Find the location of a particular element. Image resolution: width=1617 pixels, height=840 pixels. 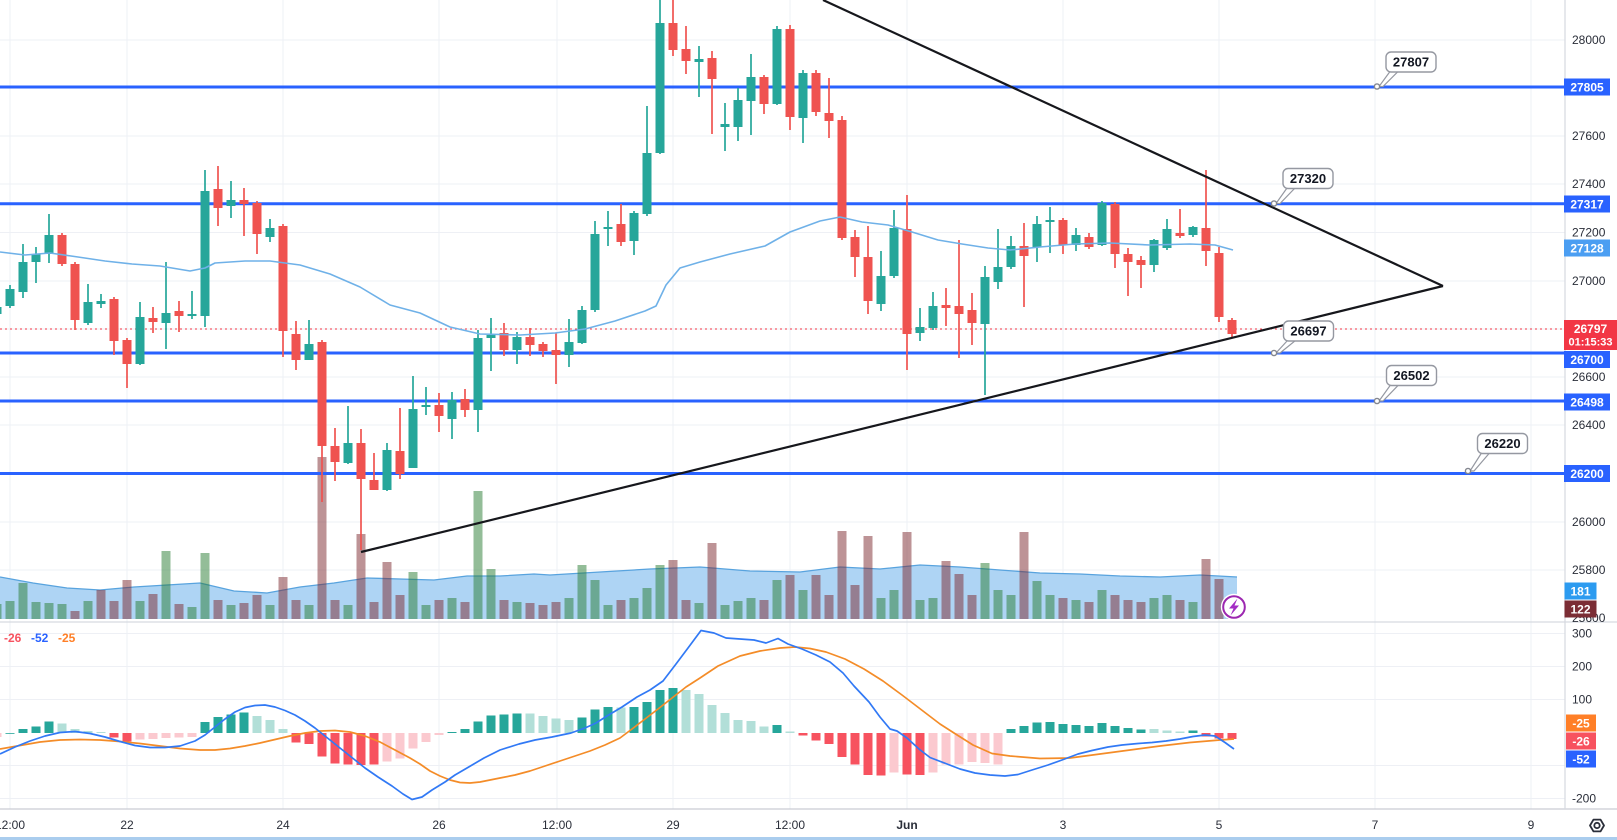

svg-text: 26000 is located at coordinates (1589, 522).